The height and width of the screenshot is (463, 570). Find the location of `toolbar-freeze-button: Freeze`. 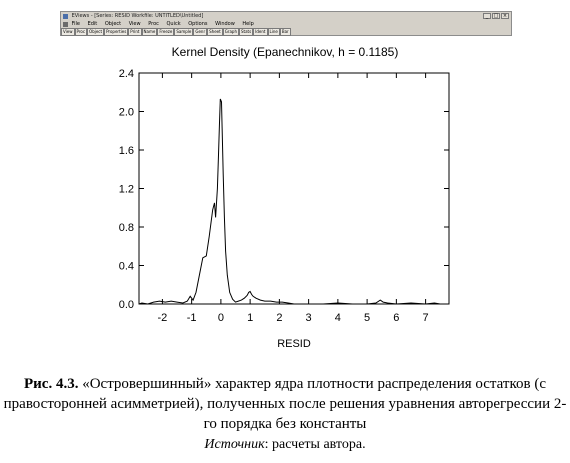

toolbar-freeze-button: Freeze is located at coordinates (166, 32).